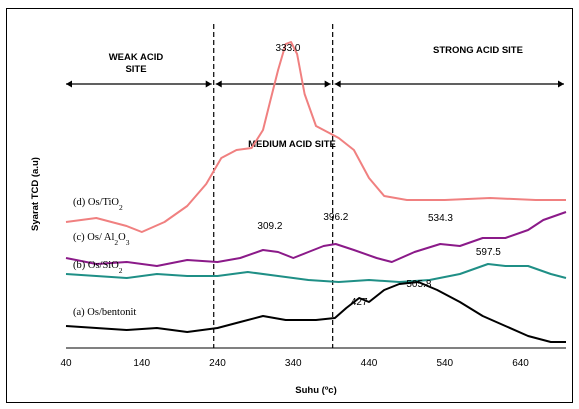 The image size is (579, 409). I want to click on x-tick-labels: 40 140 240 340 440 540 640, so click(294, 363).